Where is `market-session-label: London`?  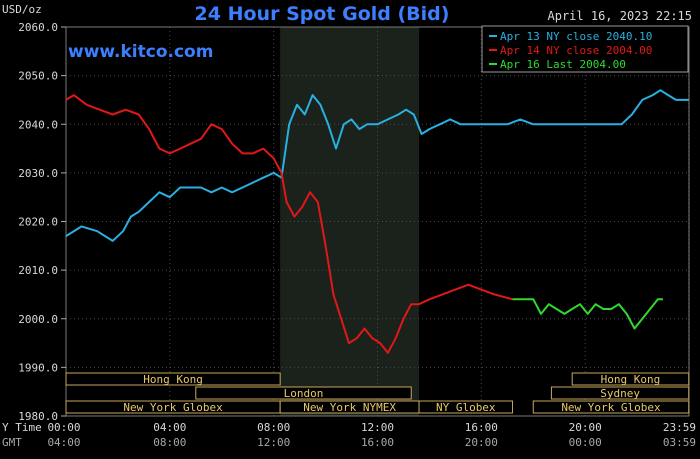
market-session-label: London is located at coordinates (304, 393).